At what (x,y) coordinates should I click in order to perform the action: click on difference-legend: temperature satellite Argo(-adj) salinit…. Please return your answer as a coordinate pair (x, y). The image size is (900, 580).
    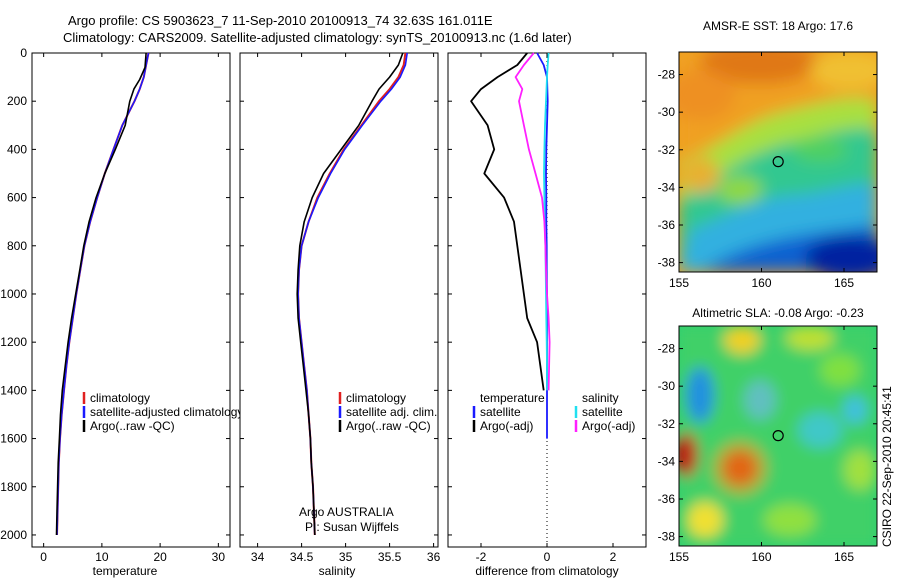
    Looking at the image, I should click on (553, 412).